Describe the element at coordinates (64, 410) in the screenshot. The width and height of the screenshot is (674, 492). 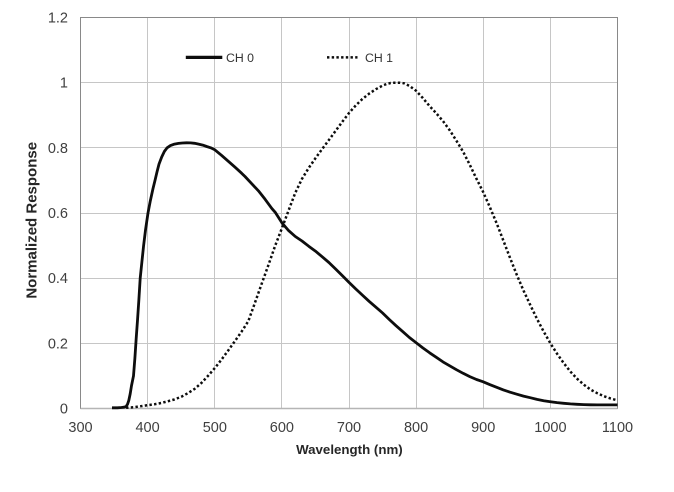
I see `svg-text: 0` at that location.